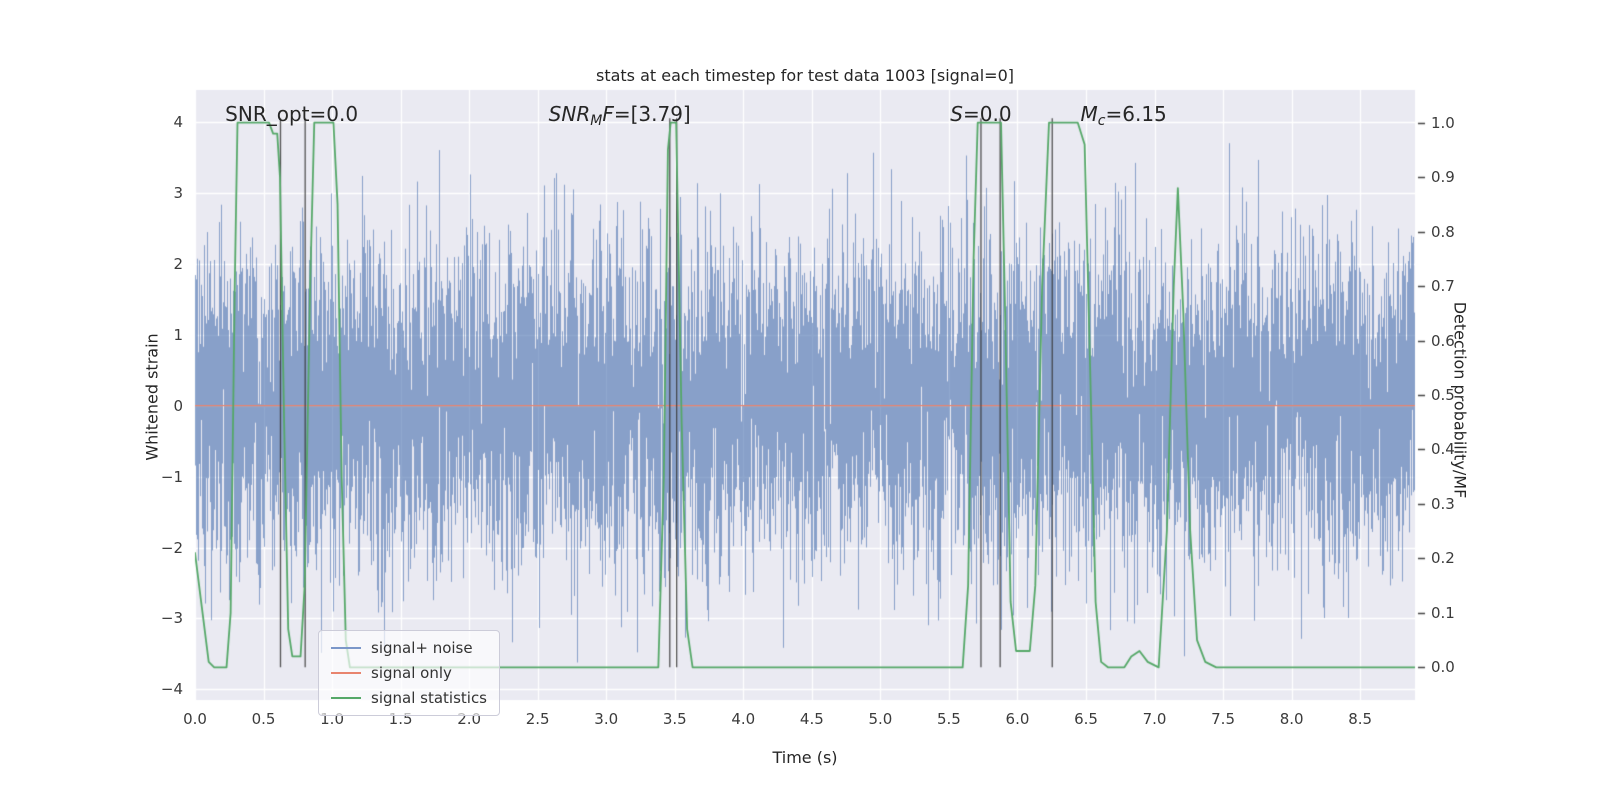 The image size is (1600, 800). I want to click on y-axis-label-right: Detection probability/MF, so click(1460, 400).